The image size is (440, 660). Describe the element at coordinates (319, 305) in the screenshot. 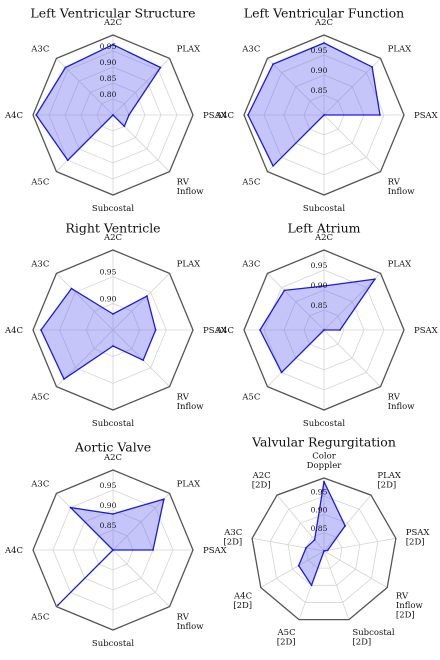

I see `tick-label: 0.85` at that location.